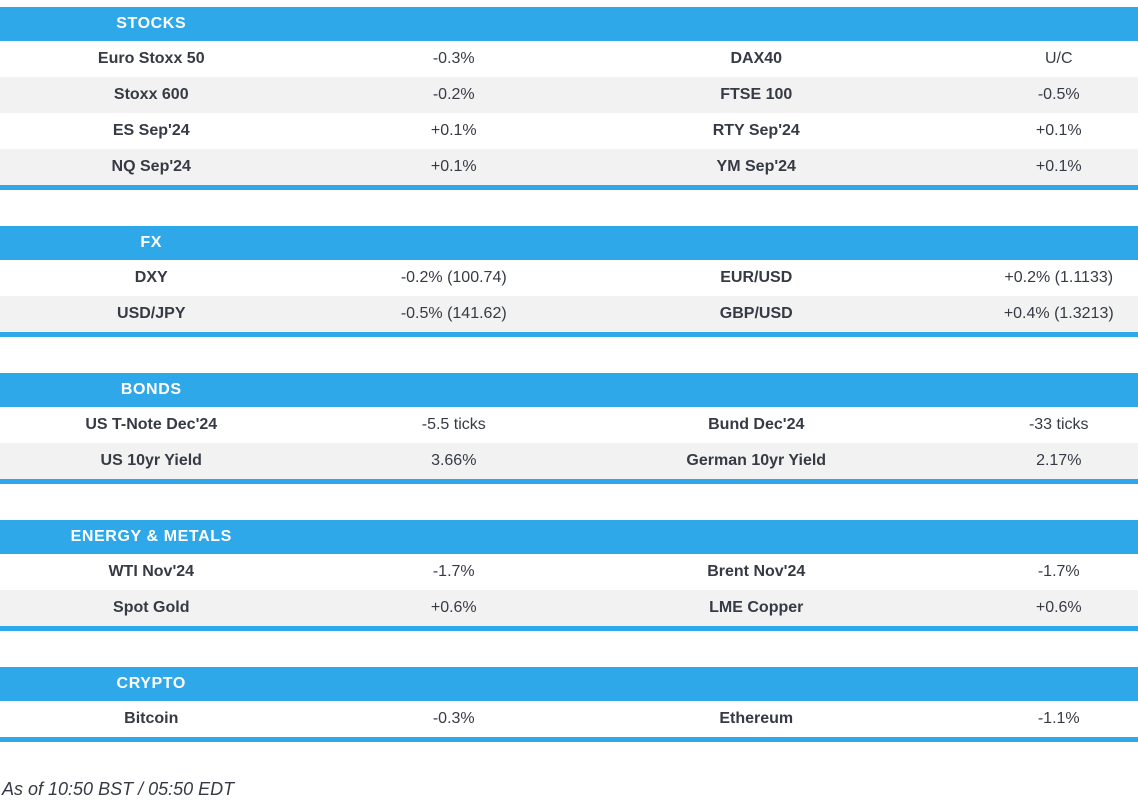 This screenshot has height=801, width=1138. I want to click on section-header: BONDS, so click(569, 390).